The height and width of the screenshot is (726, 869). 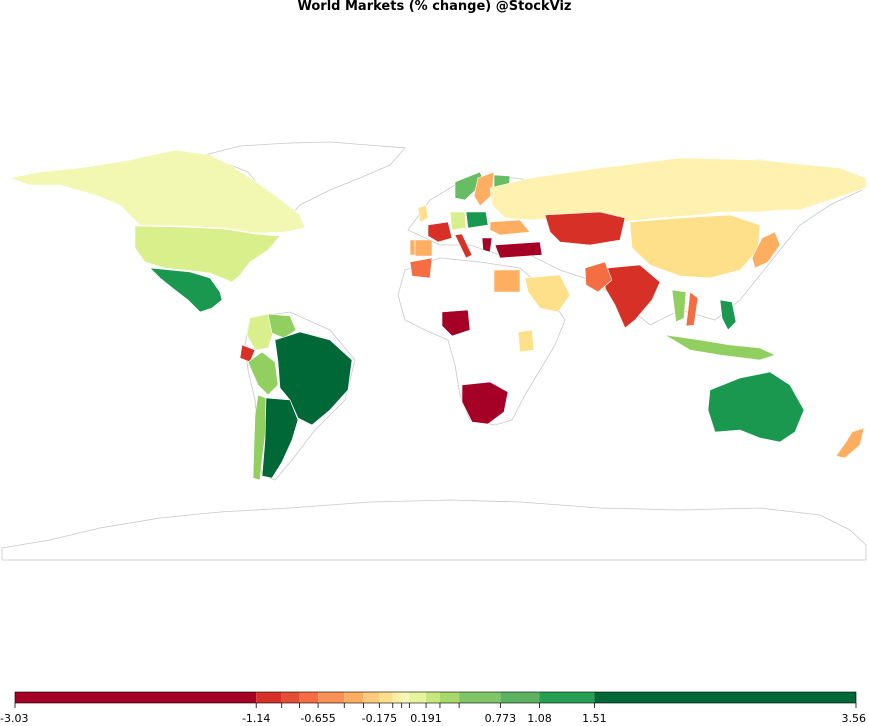 What do you see at coordinates (421, 268) in the screenshot?
I see `country-morocco` at bounding box center [421, 268].